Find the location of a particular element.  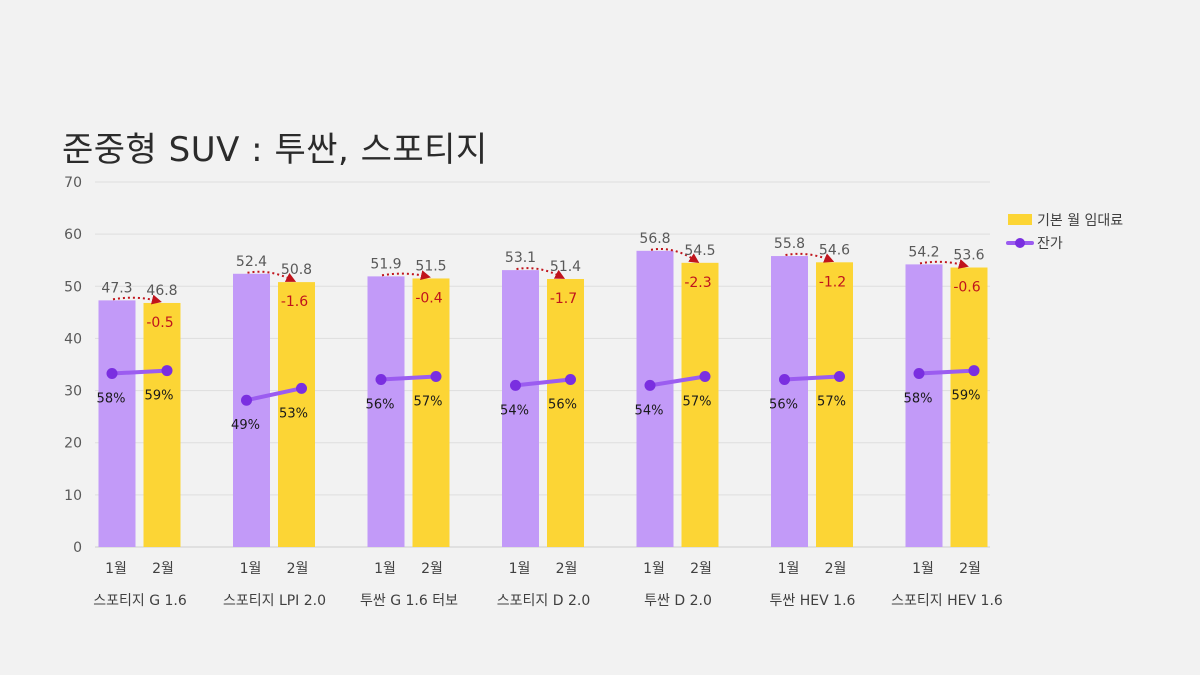

change-label: -2.3 is located at coordinates (697, 283).